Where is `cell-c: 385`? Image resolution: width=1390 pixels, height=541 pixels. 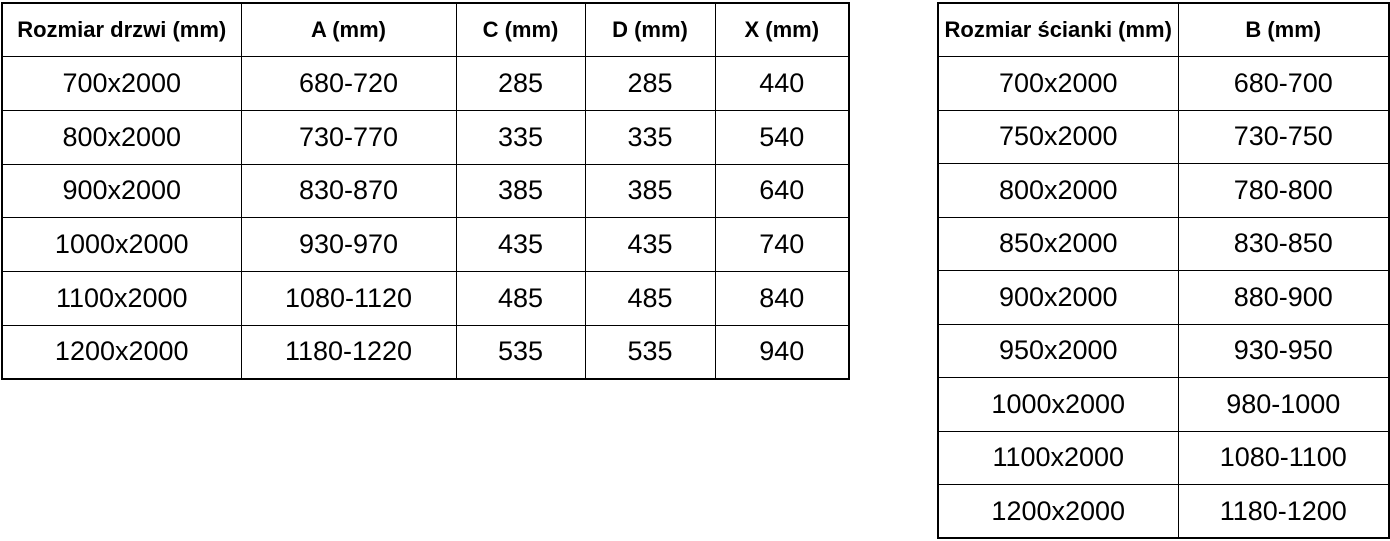
cell-c: 385 is located at coordinates (520, 191).